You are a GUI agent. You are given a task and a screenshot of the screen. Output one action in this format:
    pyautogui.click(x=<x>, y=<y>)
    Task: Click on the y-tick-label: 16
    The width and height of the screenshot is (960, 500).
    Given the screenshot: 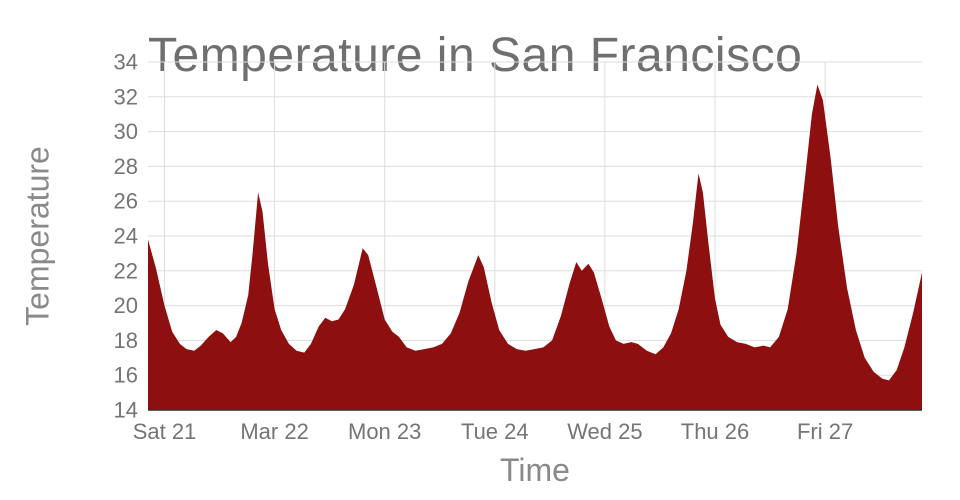 What is the action you would take?
    pyautogui.click(x=126, y=375)
    